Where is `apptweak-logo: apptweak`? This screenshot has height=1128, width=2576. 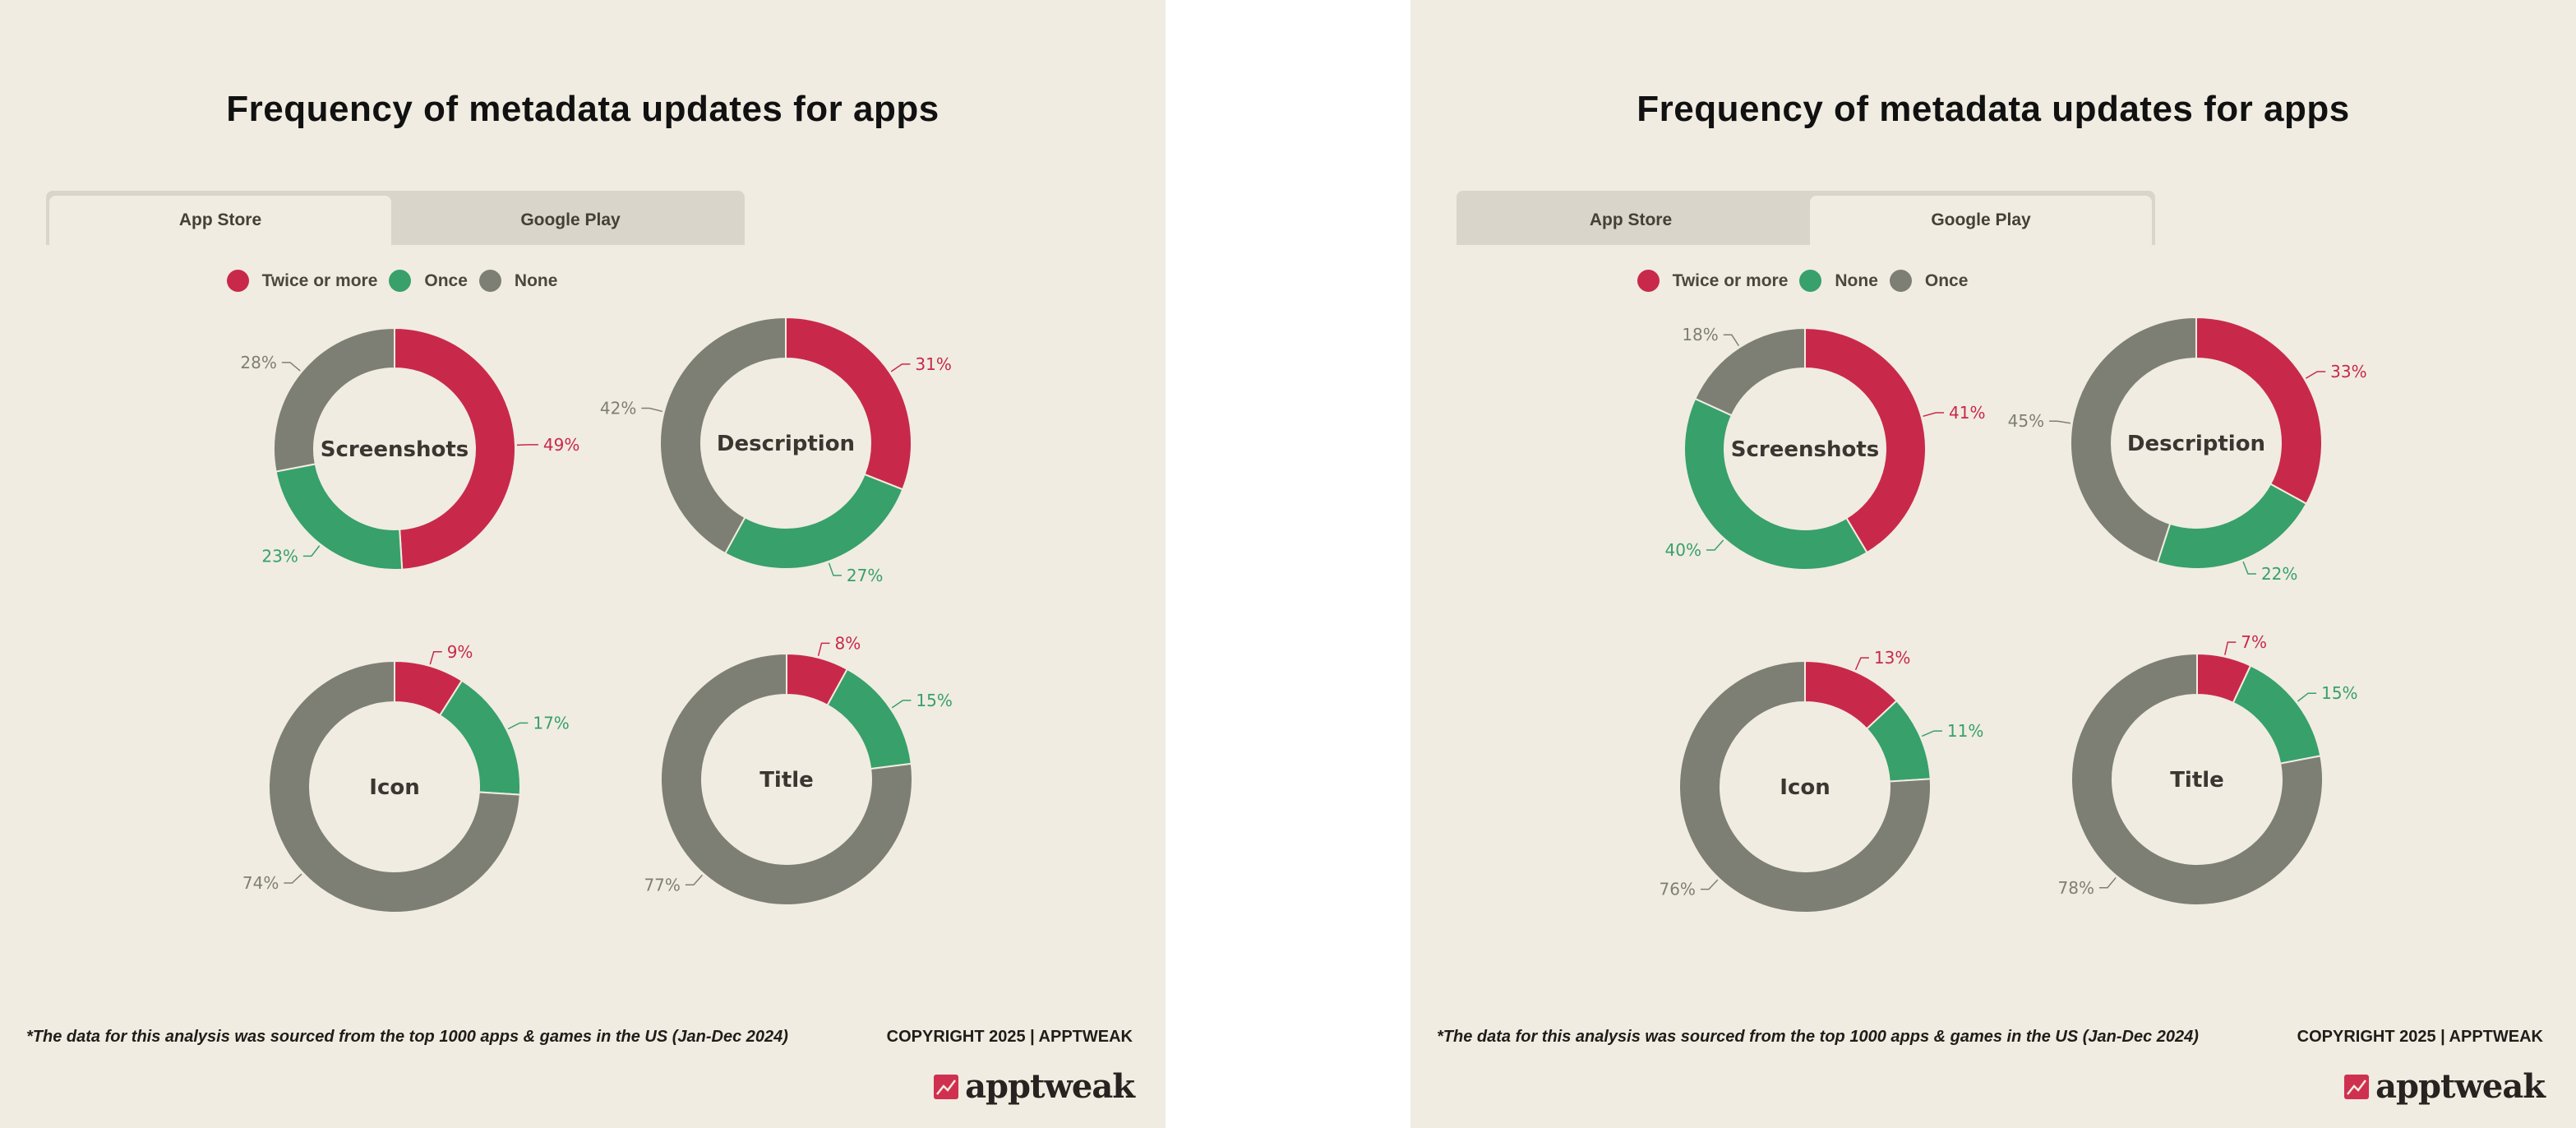 apptweak-logo: apptweak is located at coordinates (2445, 1086).